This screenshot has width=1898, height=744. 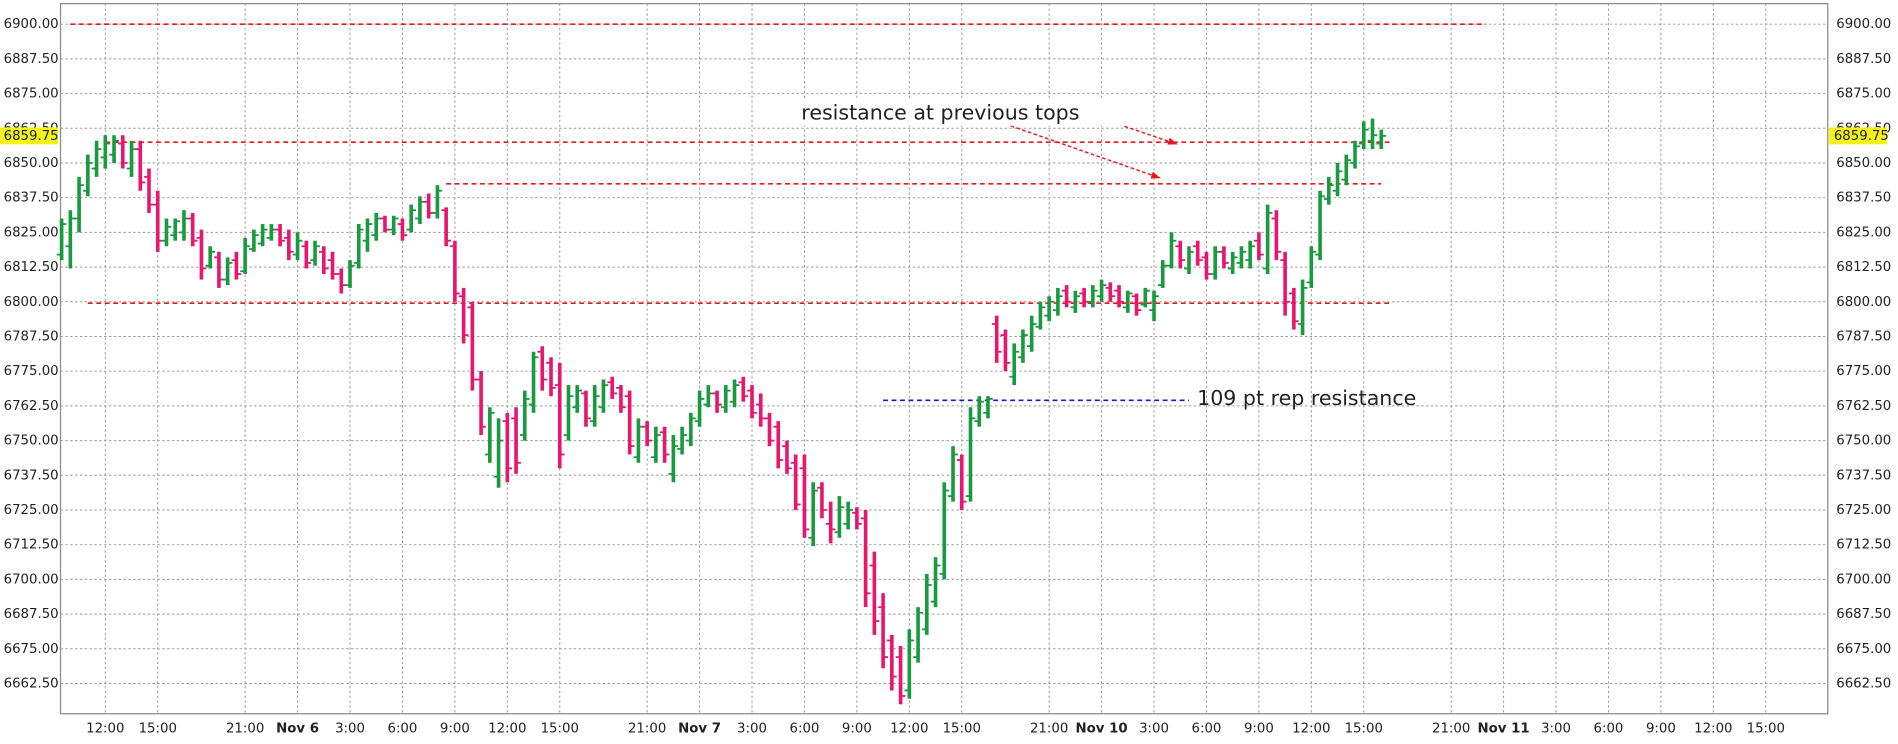 I want to click on annotation: 109 pt rep resistance, so click(x=1306, y=398).